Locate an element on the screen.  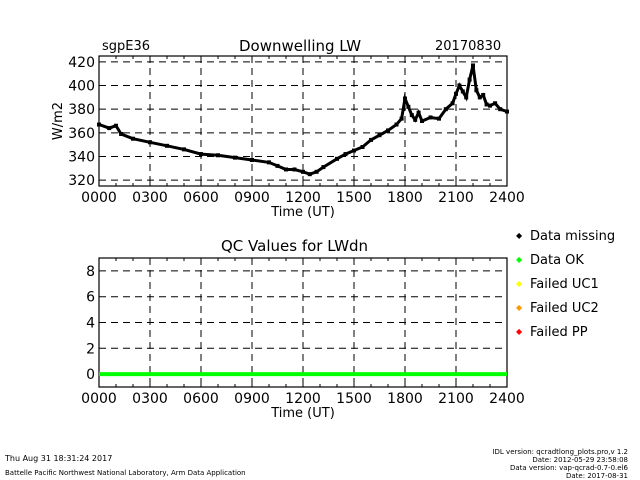
date-label: 20170830 is located at coordinates (468, 46).